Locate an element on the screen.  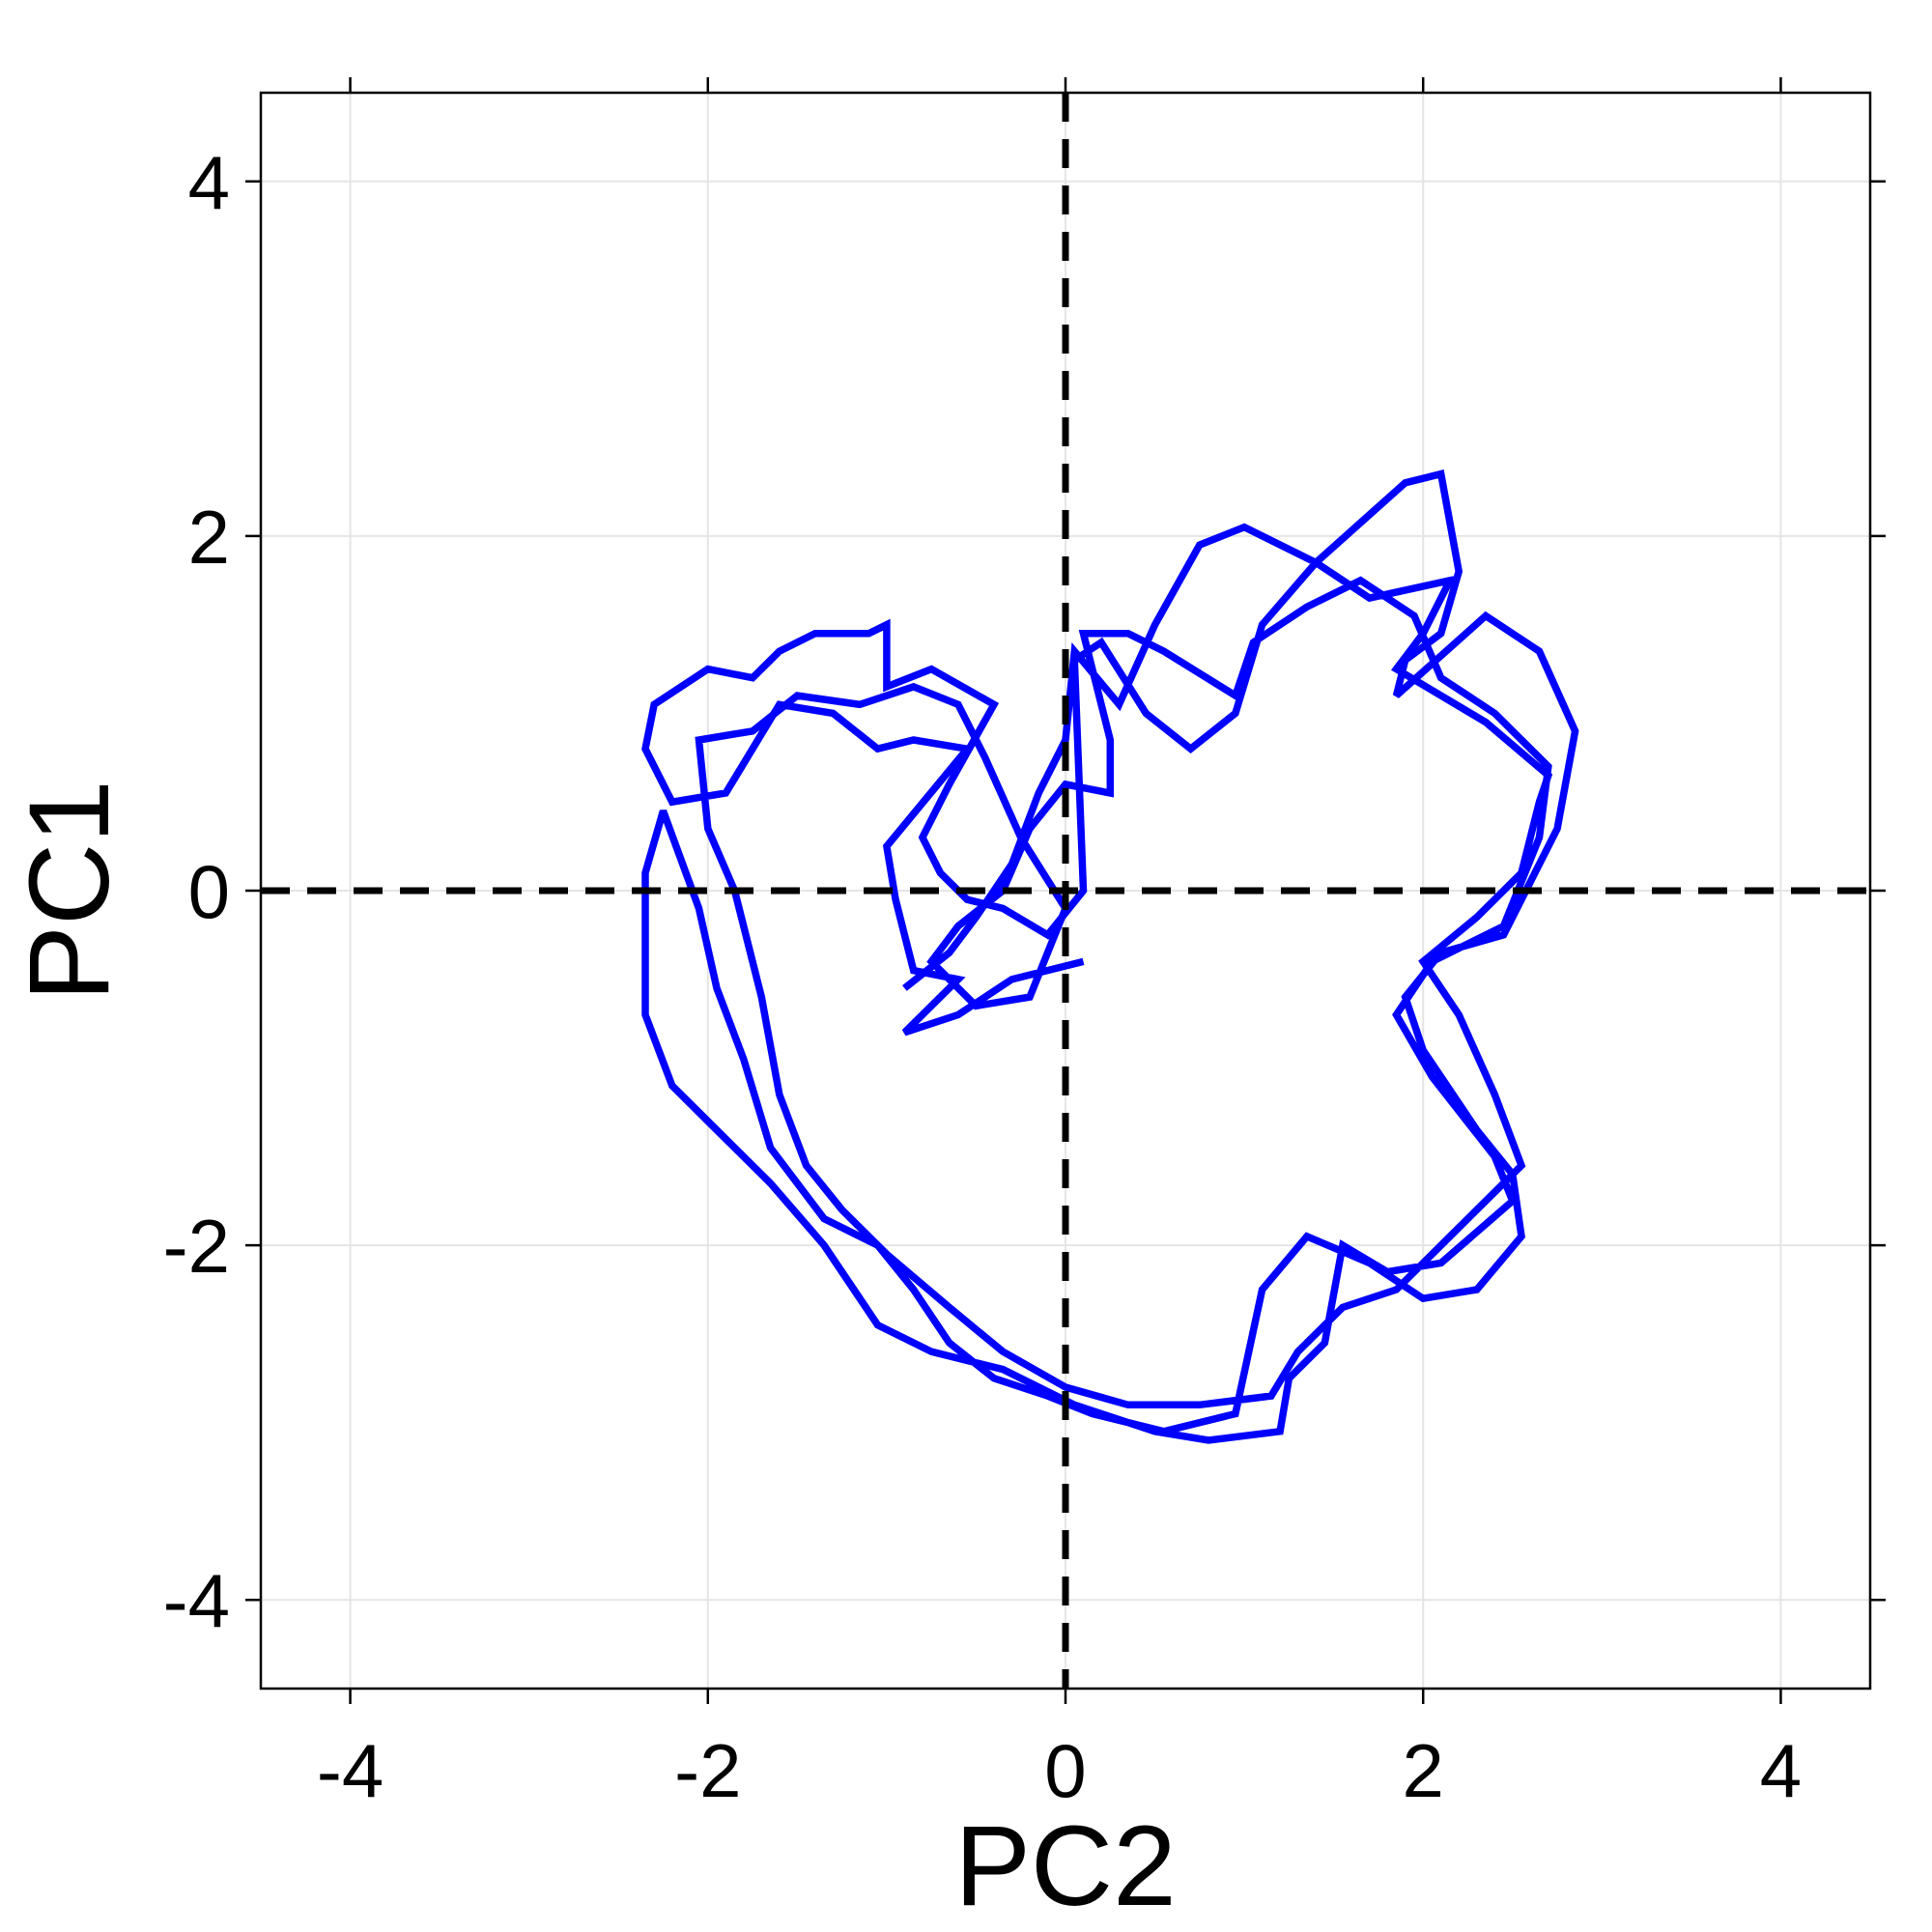
x-tick-label: -2 is located at coordinates (707, 1770).